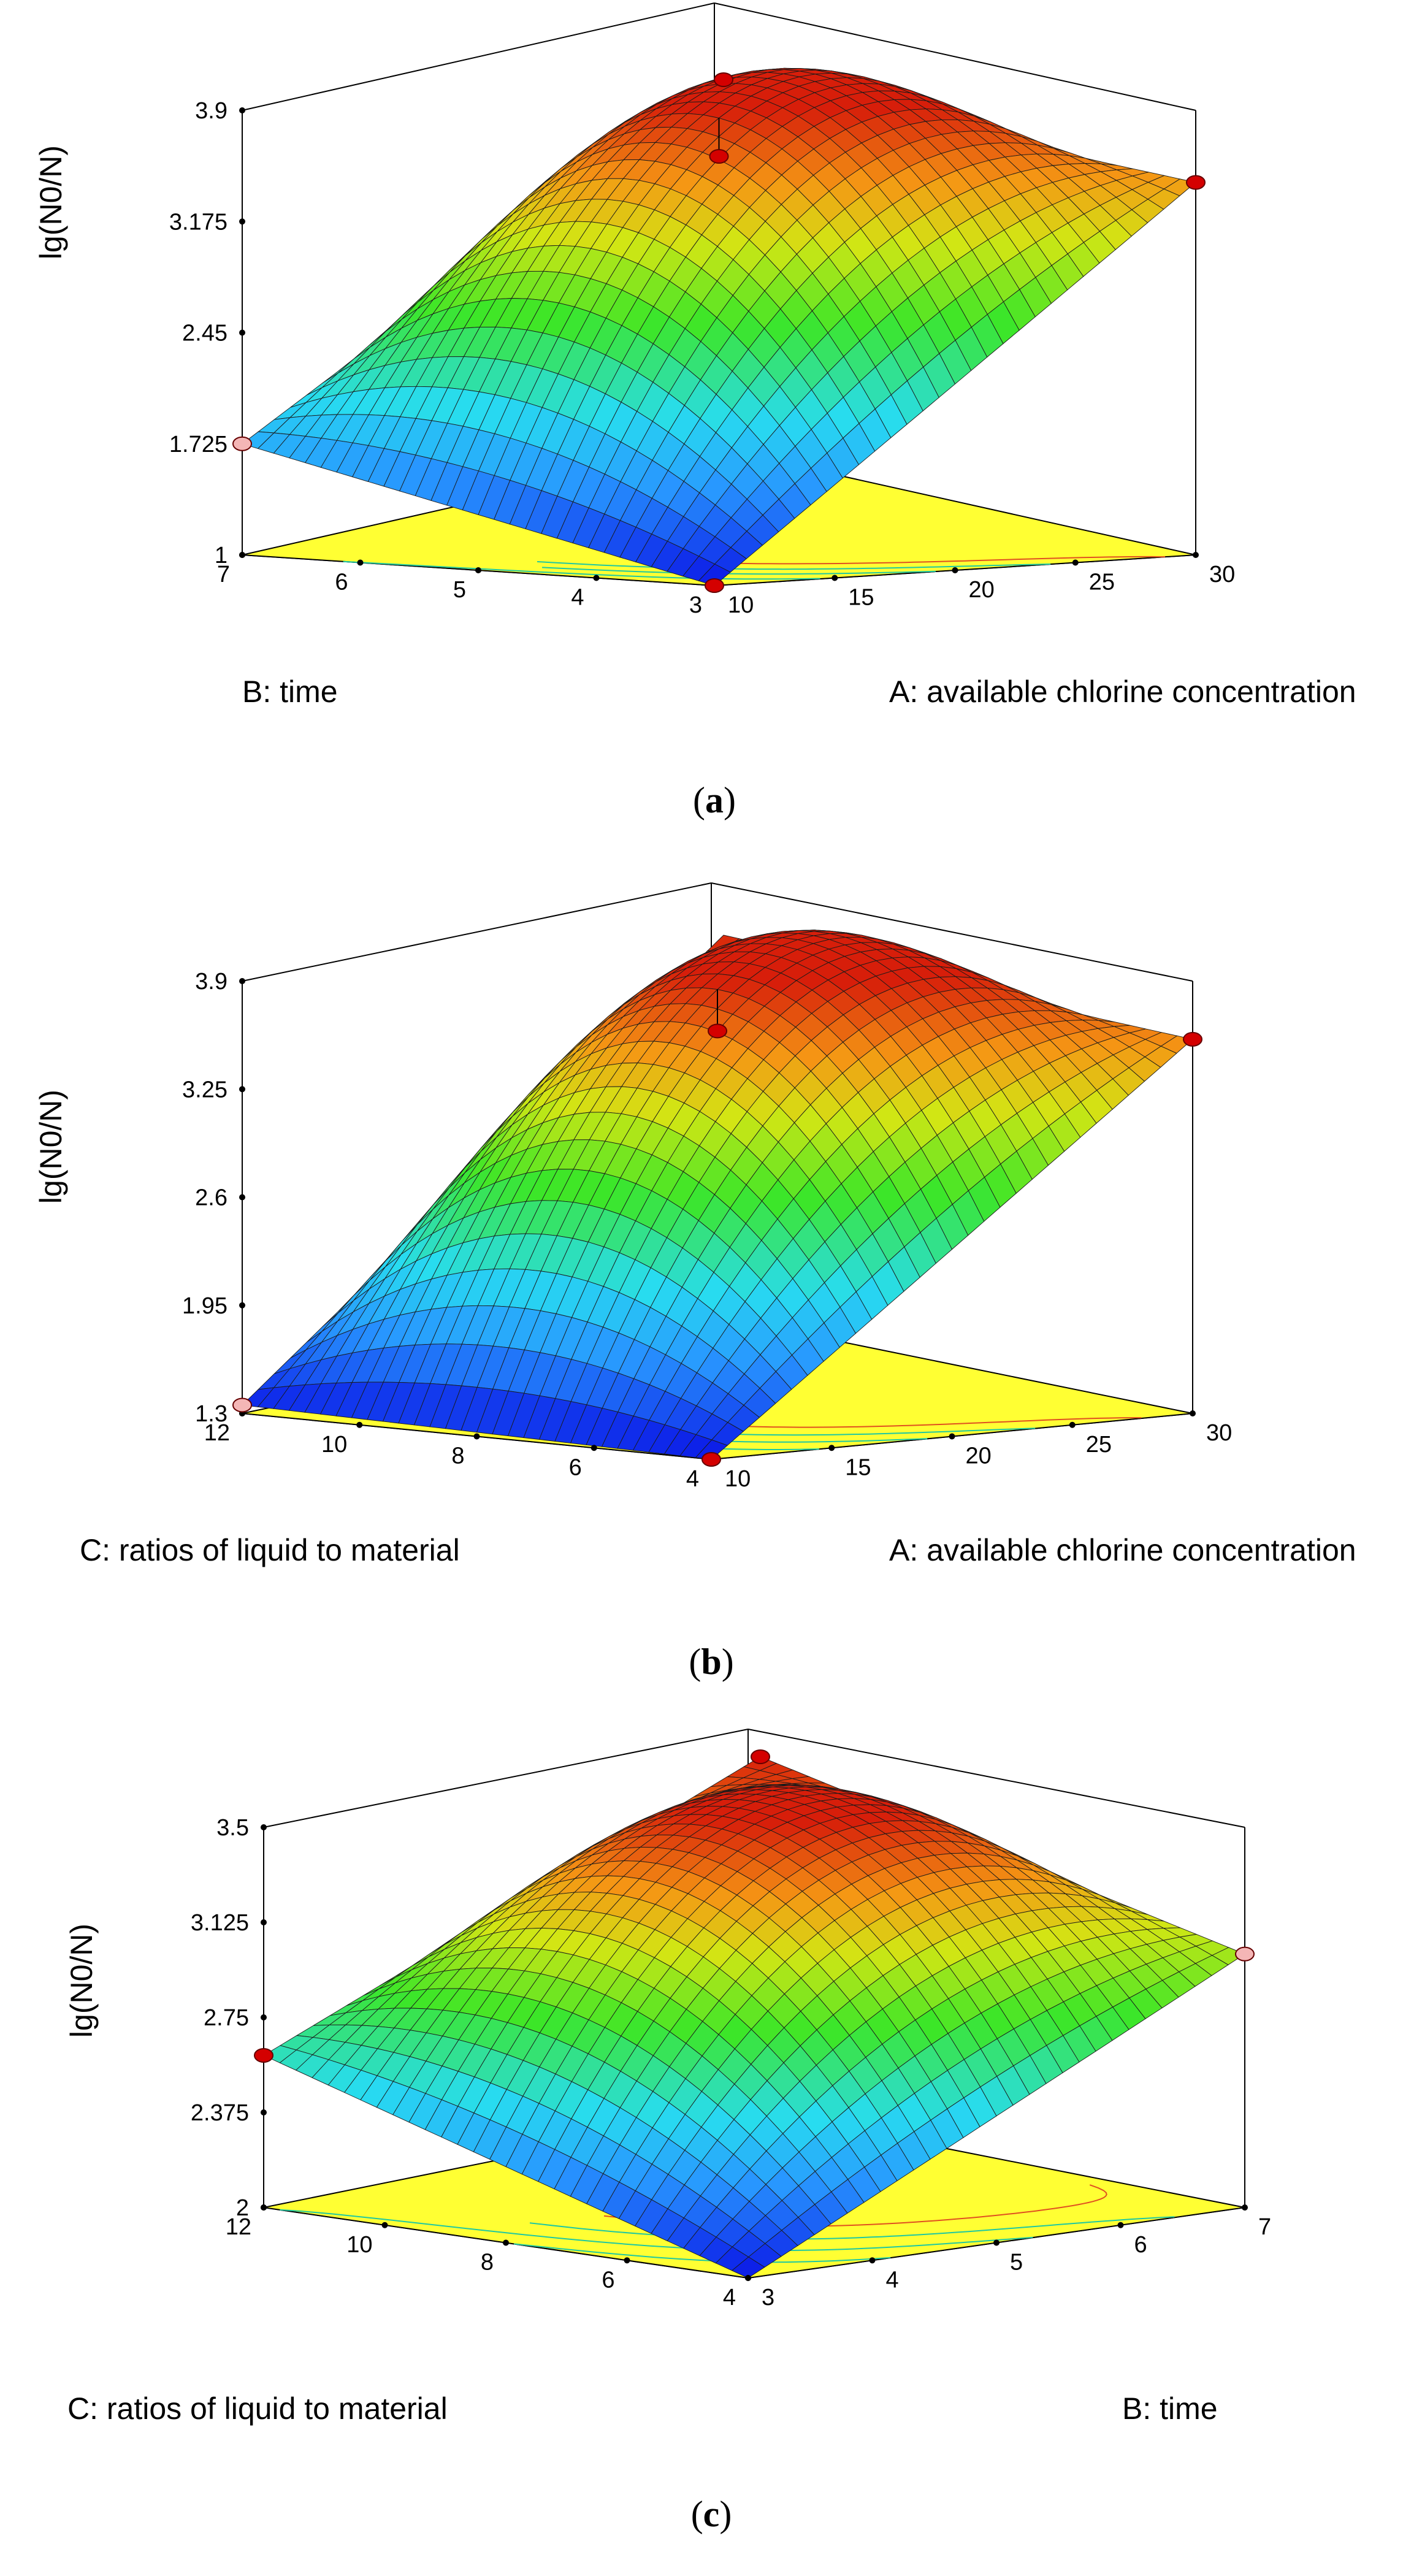 This screenshot has height=2576, width=1422. What do you see at coordinates (204, 333) in the screenshot?
I see `z-tick-label: 2.45` at bounding box center [204, 333].